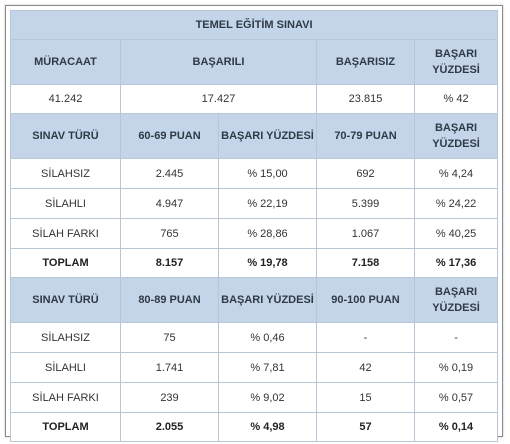  I want to click on header-cell: MÜRACAAT, so click(65, 62).